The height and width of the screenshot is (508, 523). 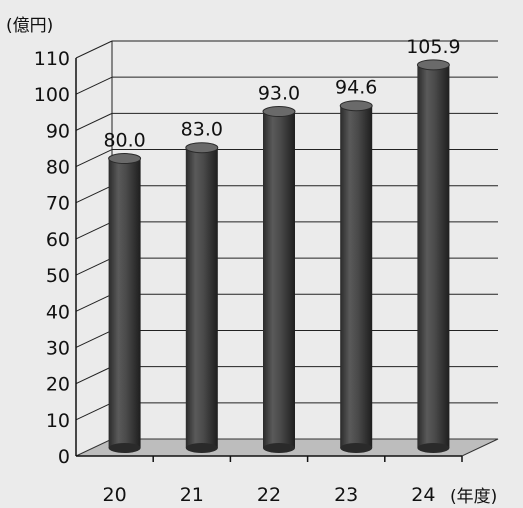 What do you see at coordinates (58, 276) in the screenshot?
I see `y-tick-label: 50` at bounding box center [58, 276].